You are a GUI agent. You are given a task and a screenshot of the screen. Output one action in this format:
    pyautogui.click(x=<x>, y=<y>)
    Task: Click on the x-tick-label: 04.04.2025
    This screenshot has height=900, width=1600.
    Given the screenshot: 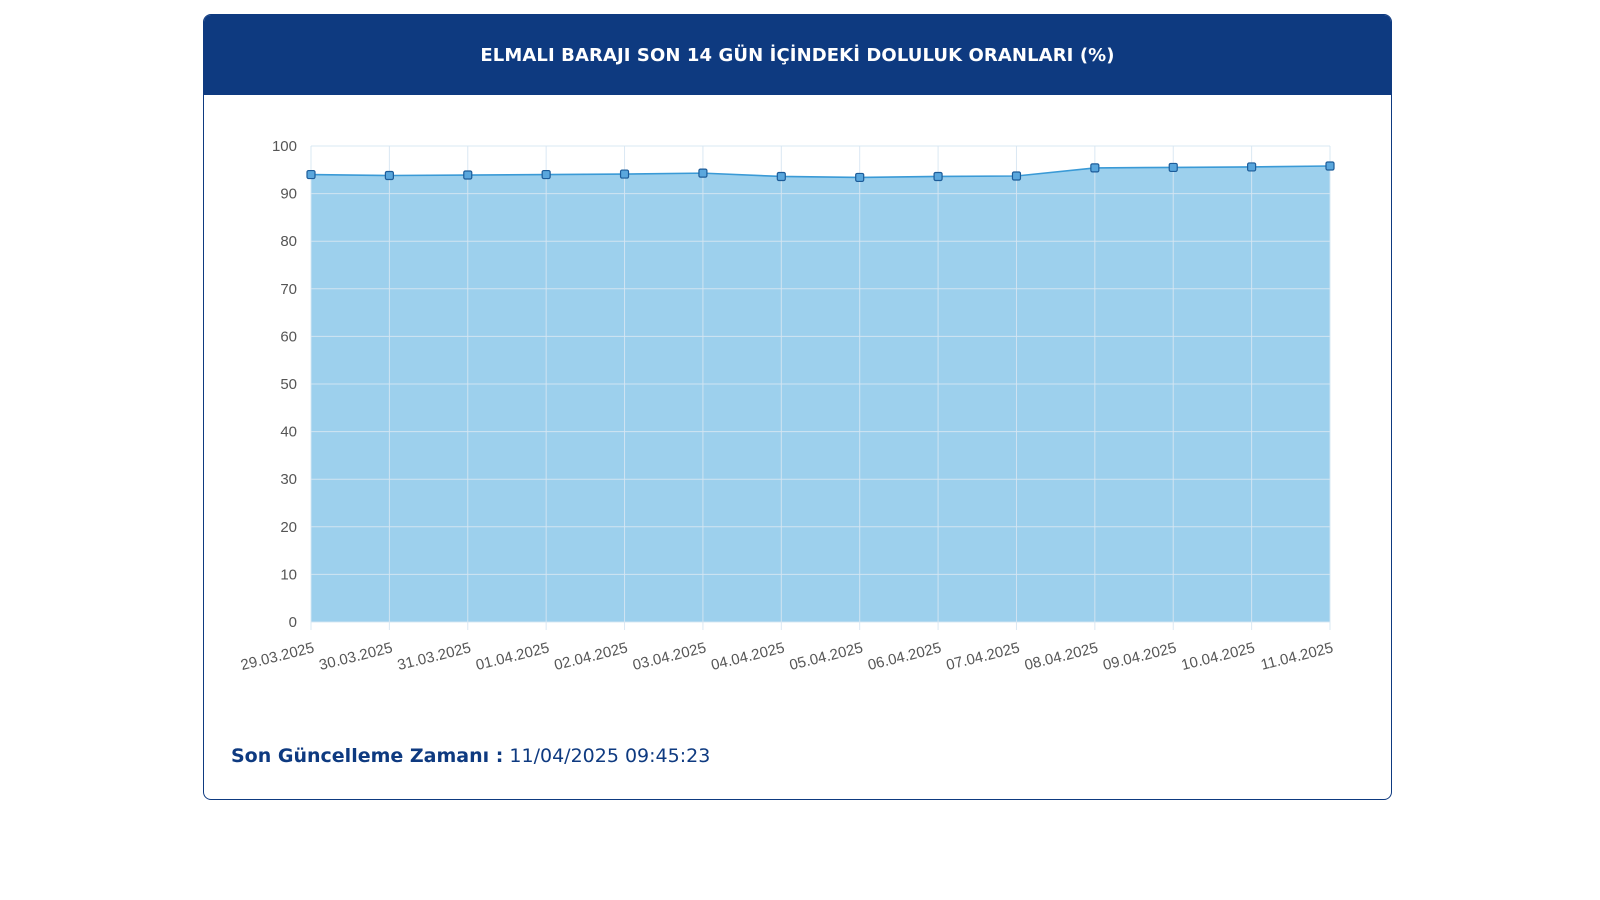 What is the action you would take?
    pyautogui.click(x=747, y=656)
    